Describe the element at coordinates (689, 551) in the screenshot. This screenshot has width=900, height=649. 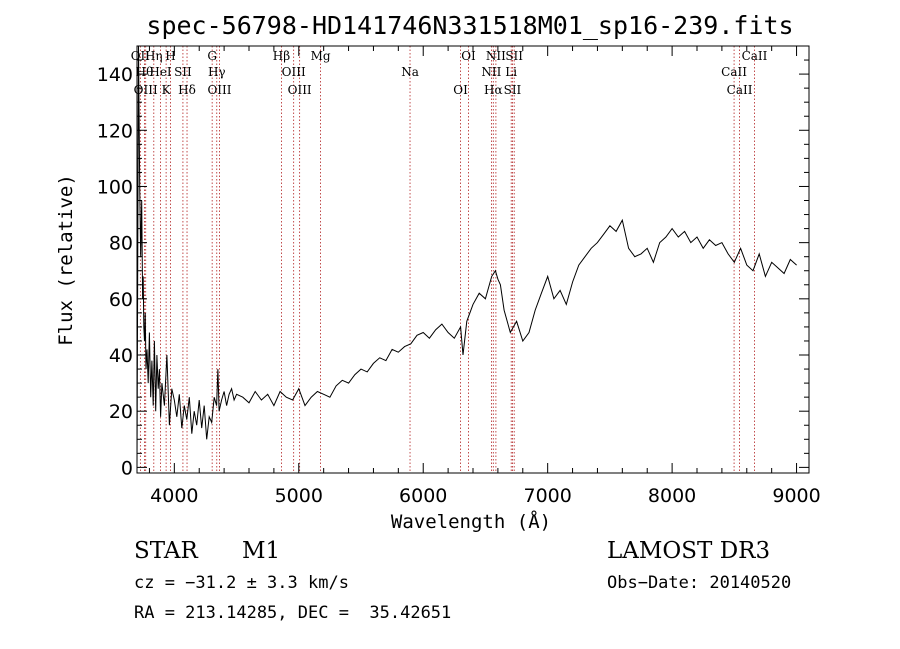
I see `survey-name: LAMOST DR3` at that location.